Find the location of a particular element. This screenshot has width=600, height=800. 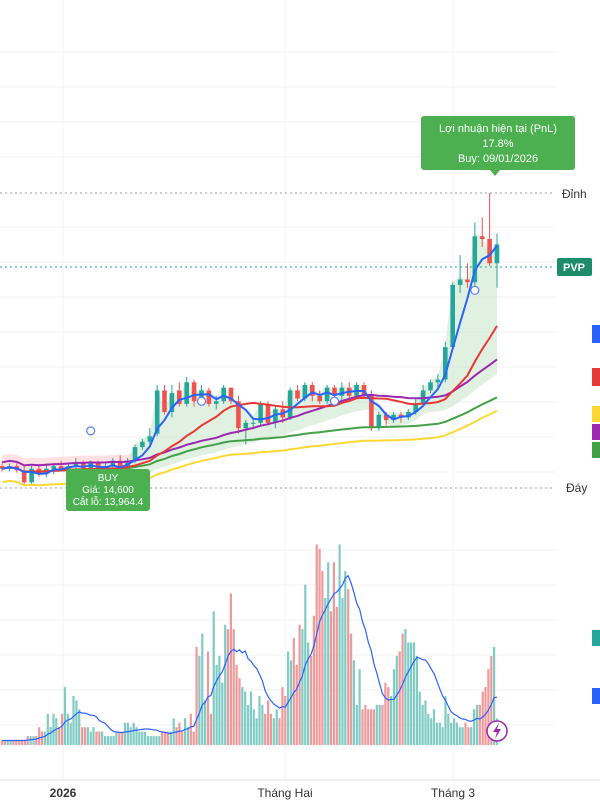

buy-title: BUY is located at coordinates (108, 478).